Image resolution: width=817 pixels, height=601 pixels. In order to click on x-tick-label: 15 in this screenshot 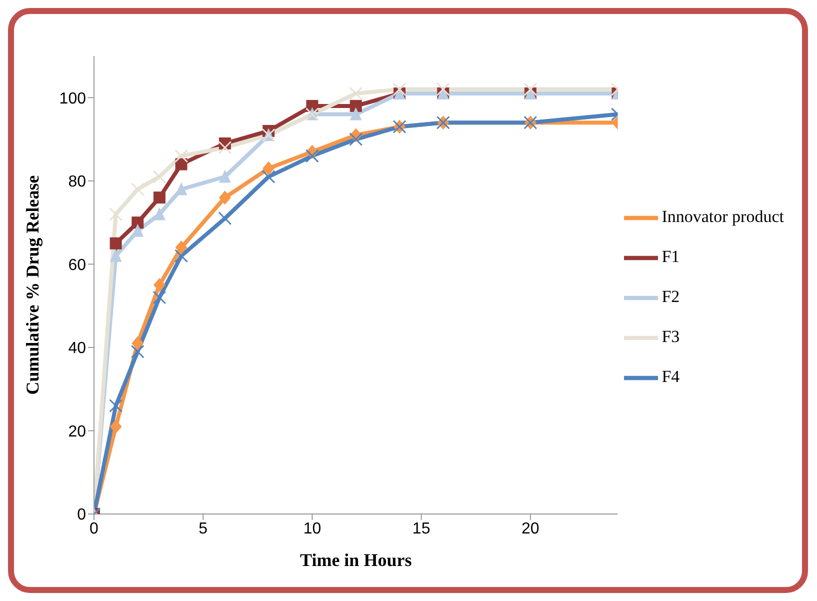, I will do `click(421, 529)`.